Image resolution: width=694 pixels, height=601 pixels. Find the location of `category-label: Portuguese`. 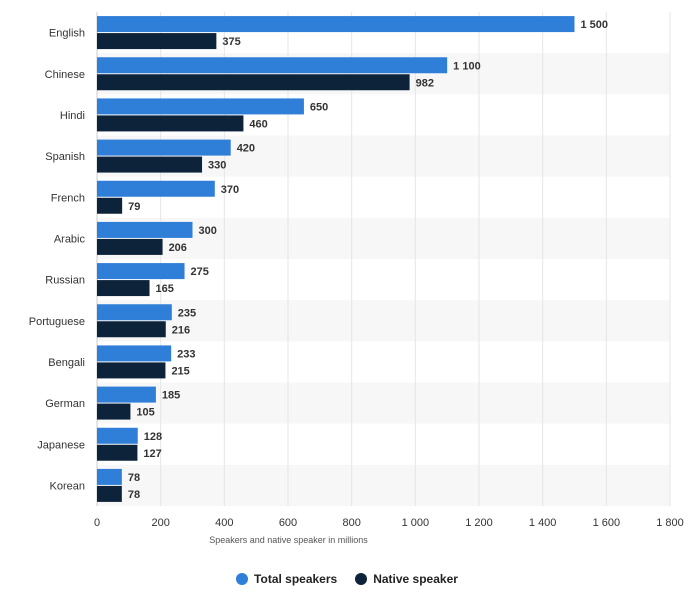

category-label: Portuguese is located at coordinates (57, 322).